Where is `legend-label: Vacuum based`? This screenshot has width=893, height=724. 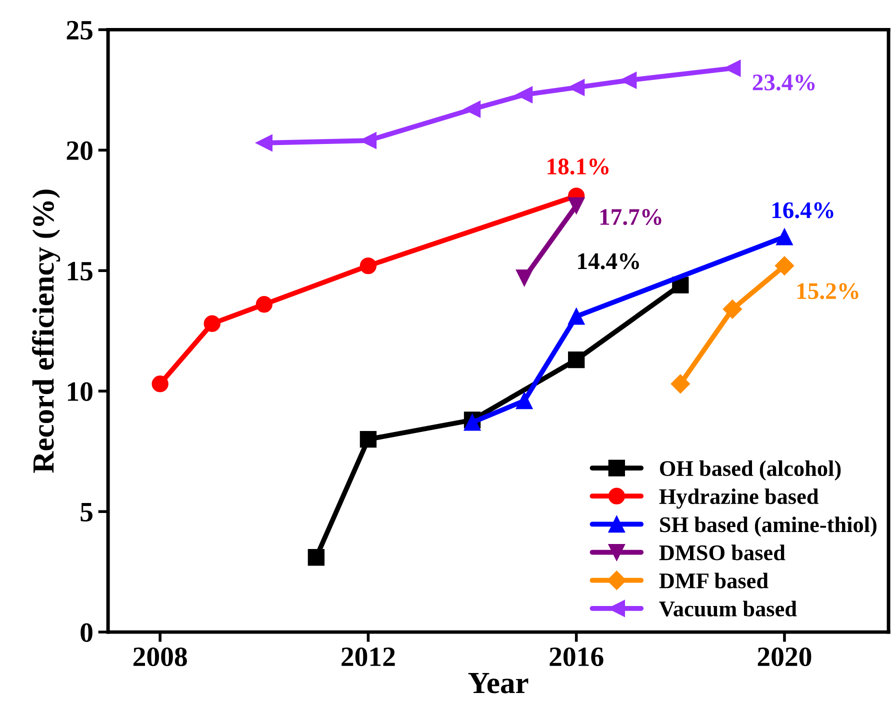 legend-label: Vacuum based is located at coordinates (728, 608).